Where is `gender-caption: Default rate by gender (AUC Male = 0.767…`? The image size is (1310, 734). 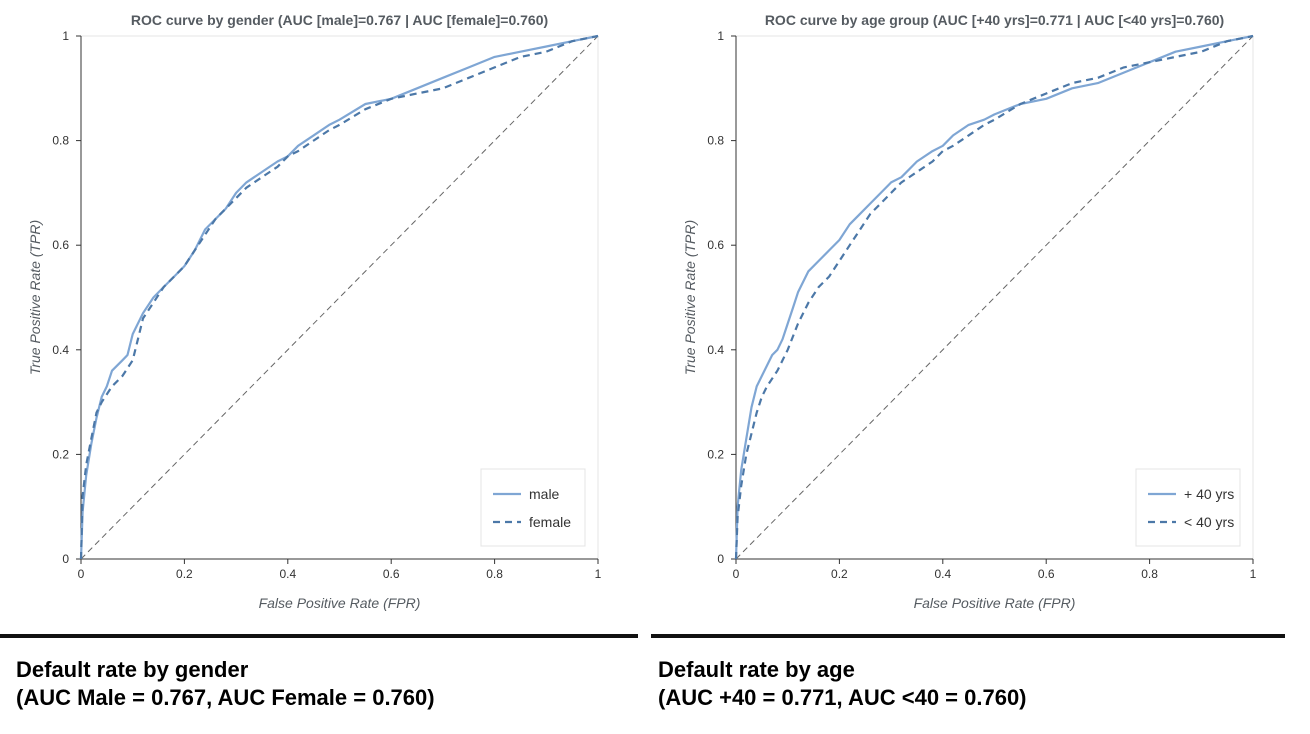
gender-caption: Default rate by gender (AUC Male = 0.767… is located at coordinates (225, 684).